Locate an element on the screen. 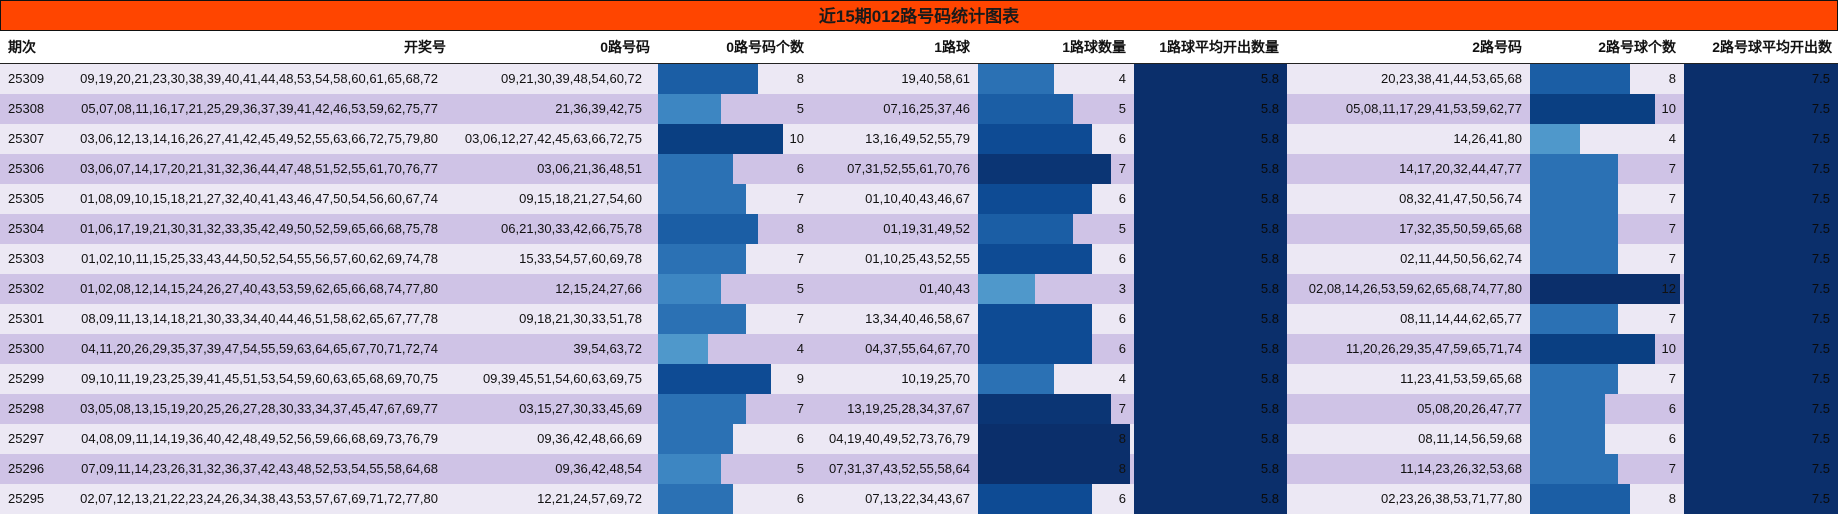 Image resolution: width=1838 pixels, height=515 pixels. cell-c0: 7 is located at coordinates (800, 198).